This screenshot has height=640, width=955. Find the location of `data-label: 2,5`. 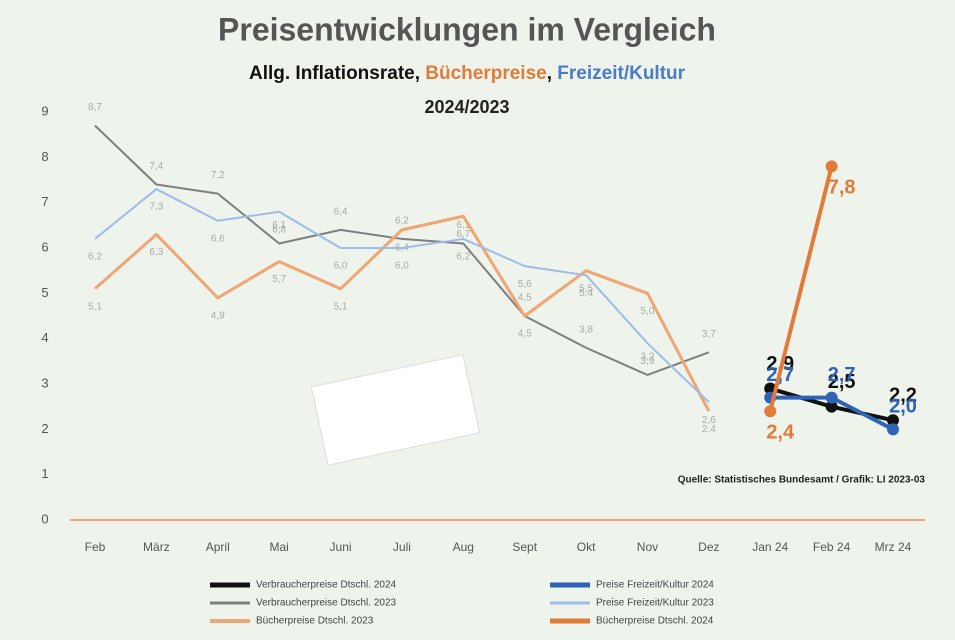

data-label: 2,5 is located at coordinates (842, 382).